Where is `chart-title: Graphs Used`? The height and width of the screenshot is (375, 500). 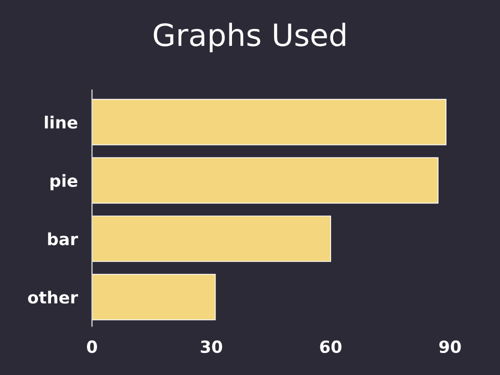
chart-title: Graphs Used is located at coordinates (250, 37).